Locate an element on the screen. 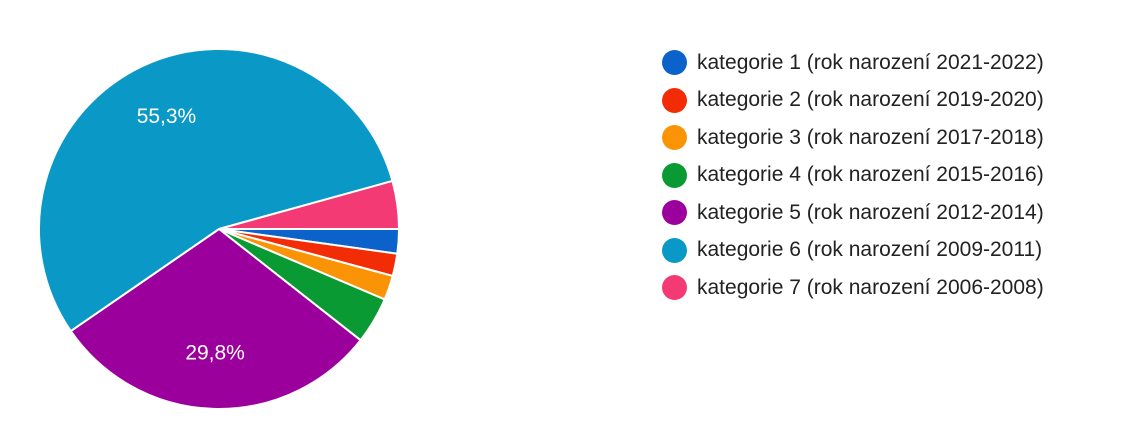  legend-item-2: kategorie 2 (rok narození 2019-2020) is located at coordinates (853, 101).